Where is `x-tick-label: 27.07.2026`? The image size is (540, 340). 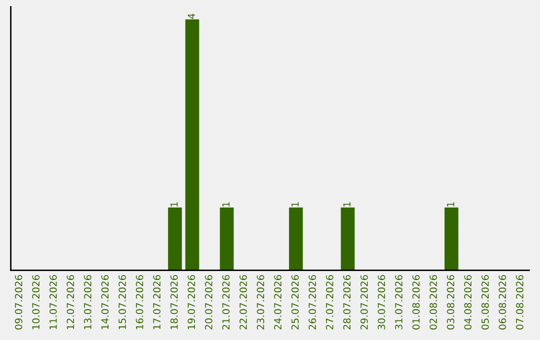 x-tick-label: 27.07.2026 is located at coordinates (330, 302).